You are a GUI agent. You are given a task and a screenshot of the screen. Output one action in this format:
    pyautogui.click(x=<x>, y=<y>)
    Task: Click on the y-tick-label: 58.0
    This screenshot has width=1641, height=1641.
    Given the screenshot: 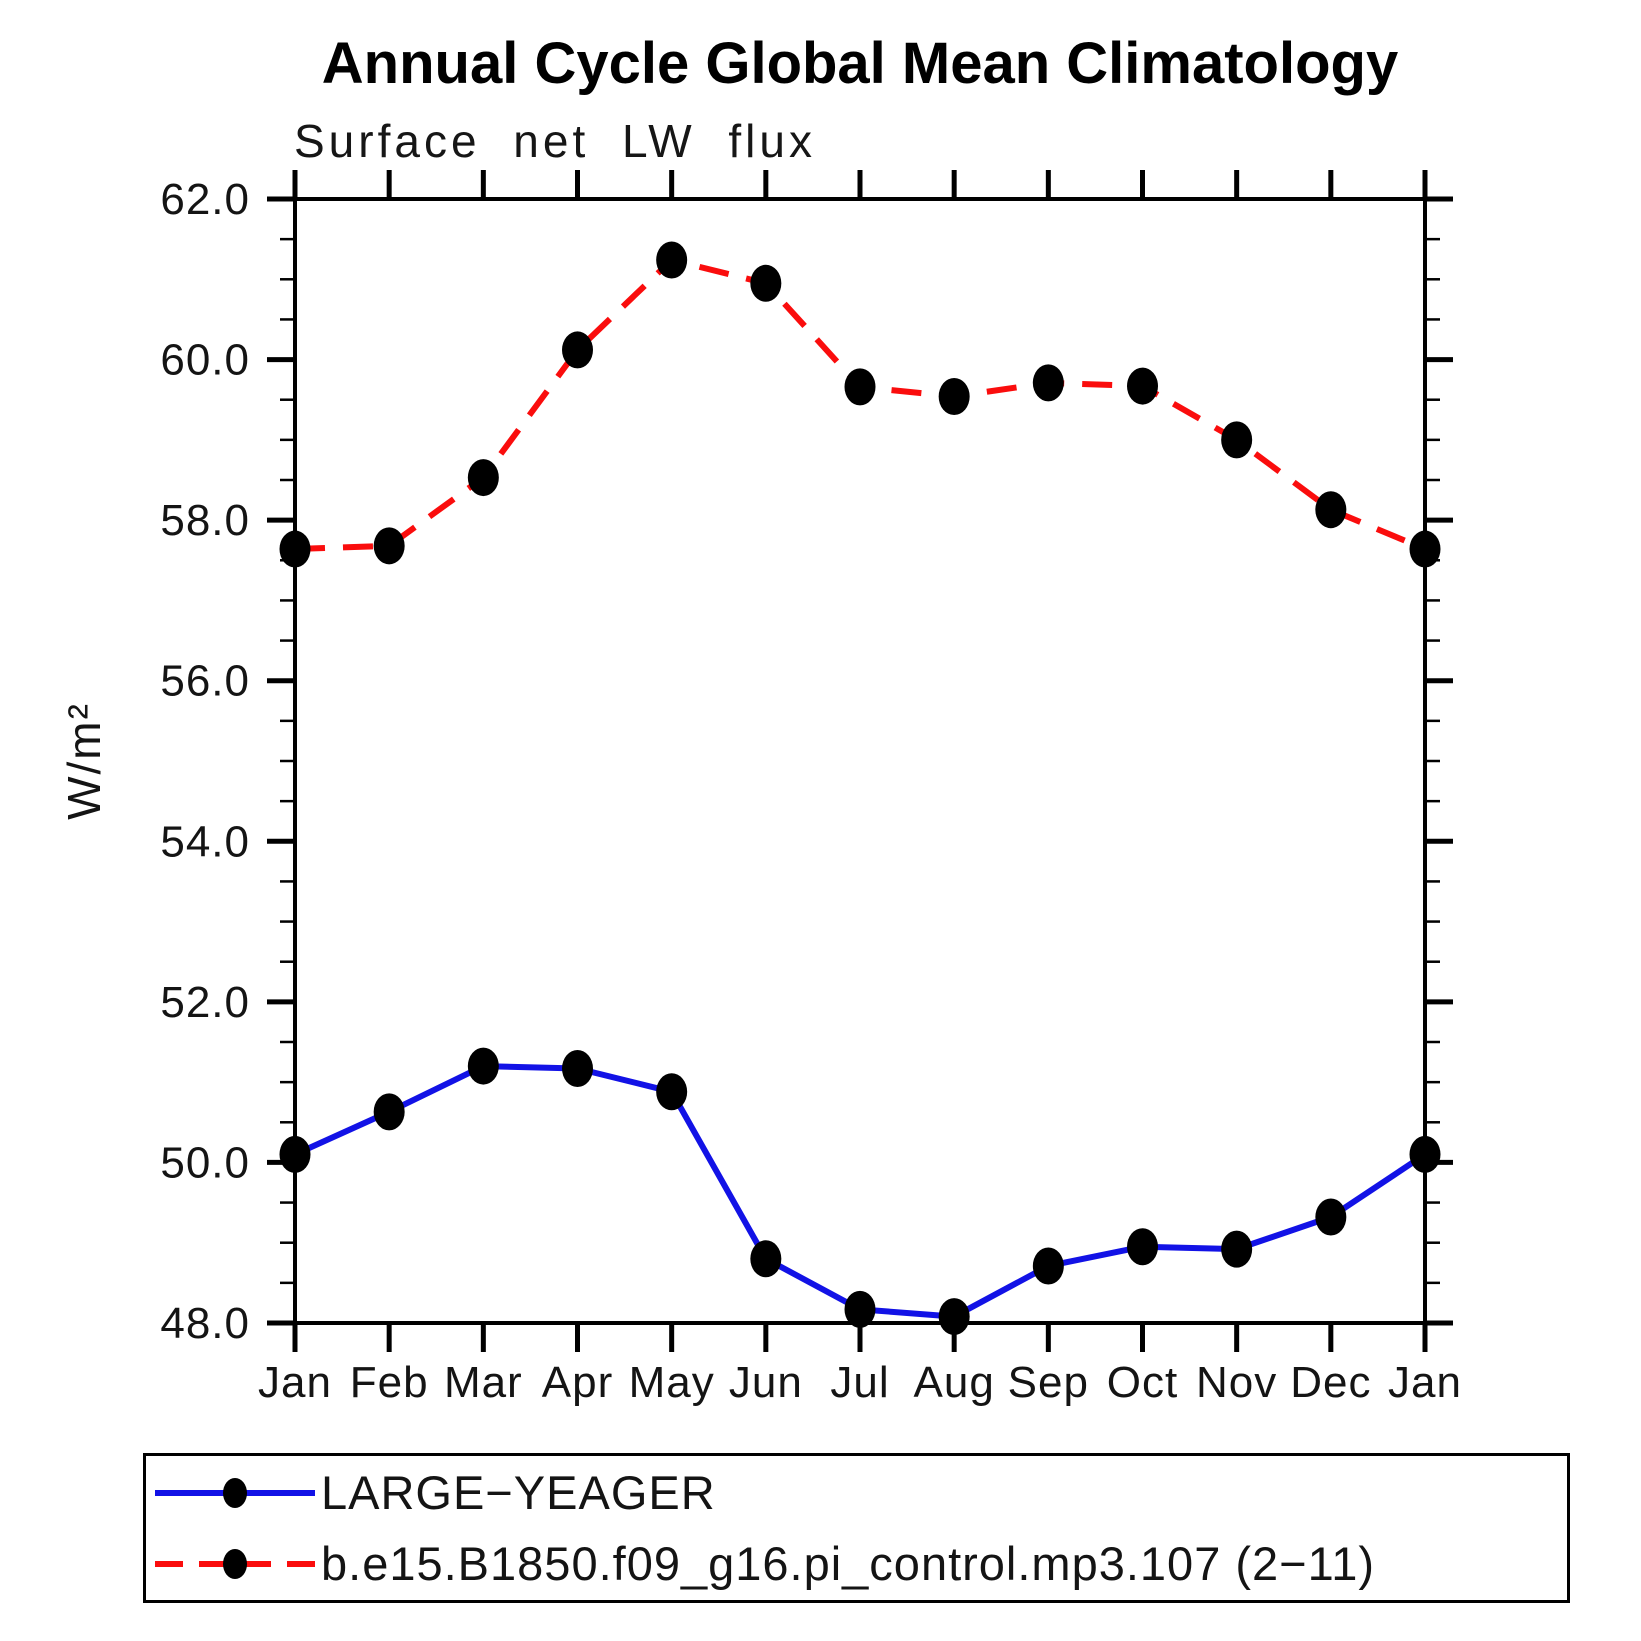 What is the action you would take?
    pyautogui.click(x=205, y=520)
    